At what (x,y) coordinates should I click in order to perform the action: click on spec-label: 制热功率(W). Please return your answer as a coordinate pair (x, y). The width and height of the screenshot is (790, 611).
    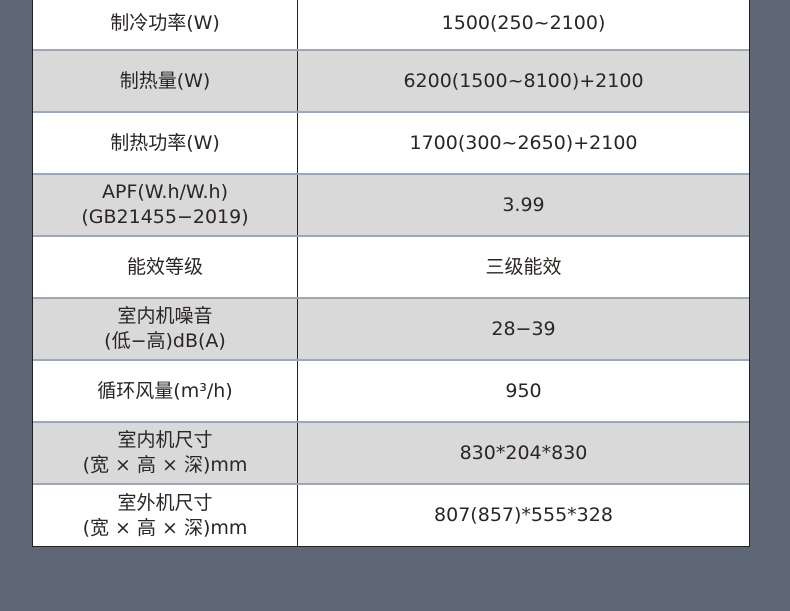
    Looking at the image, I should click on (165, 143).